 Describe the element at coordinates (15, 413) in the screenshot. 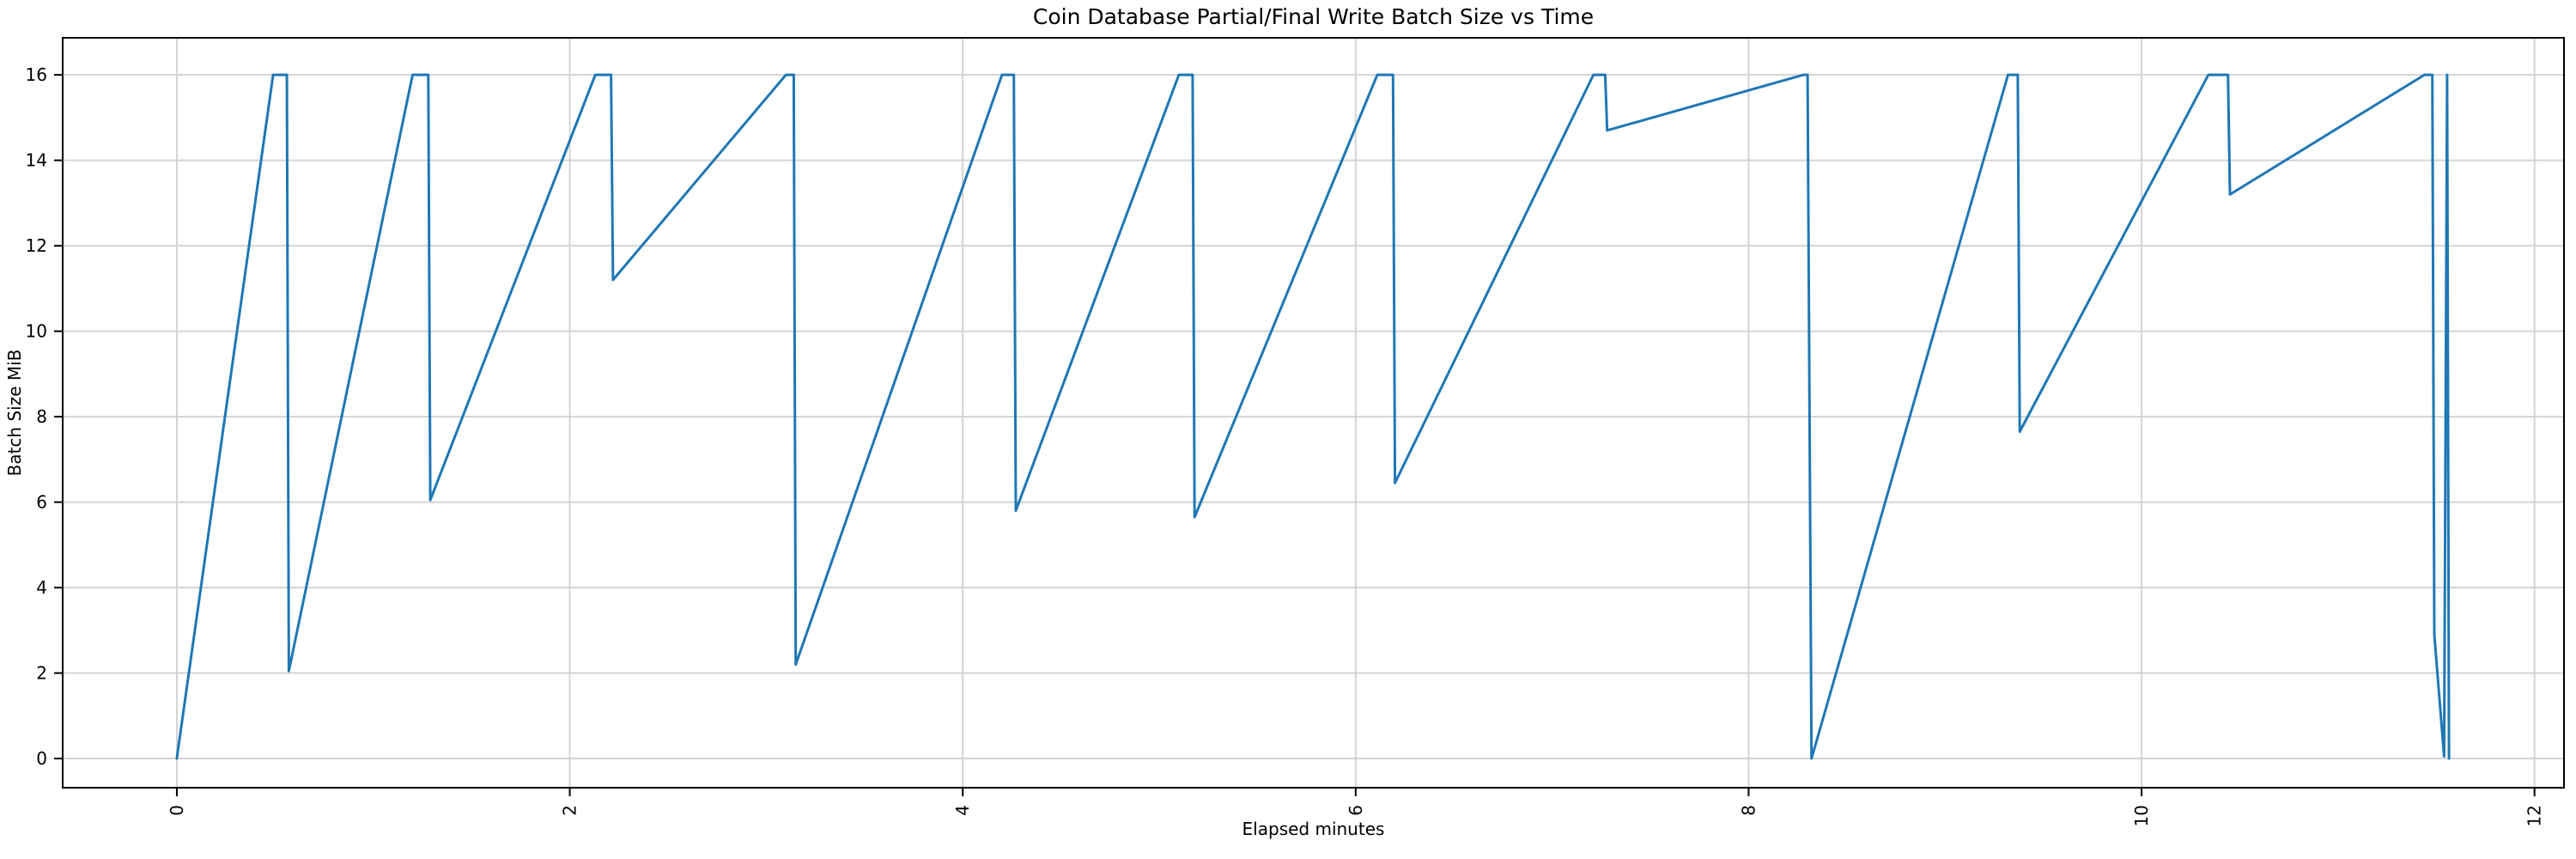

I see `y-axis-label: Batch Size MiB` at that location.